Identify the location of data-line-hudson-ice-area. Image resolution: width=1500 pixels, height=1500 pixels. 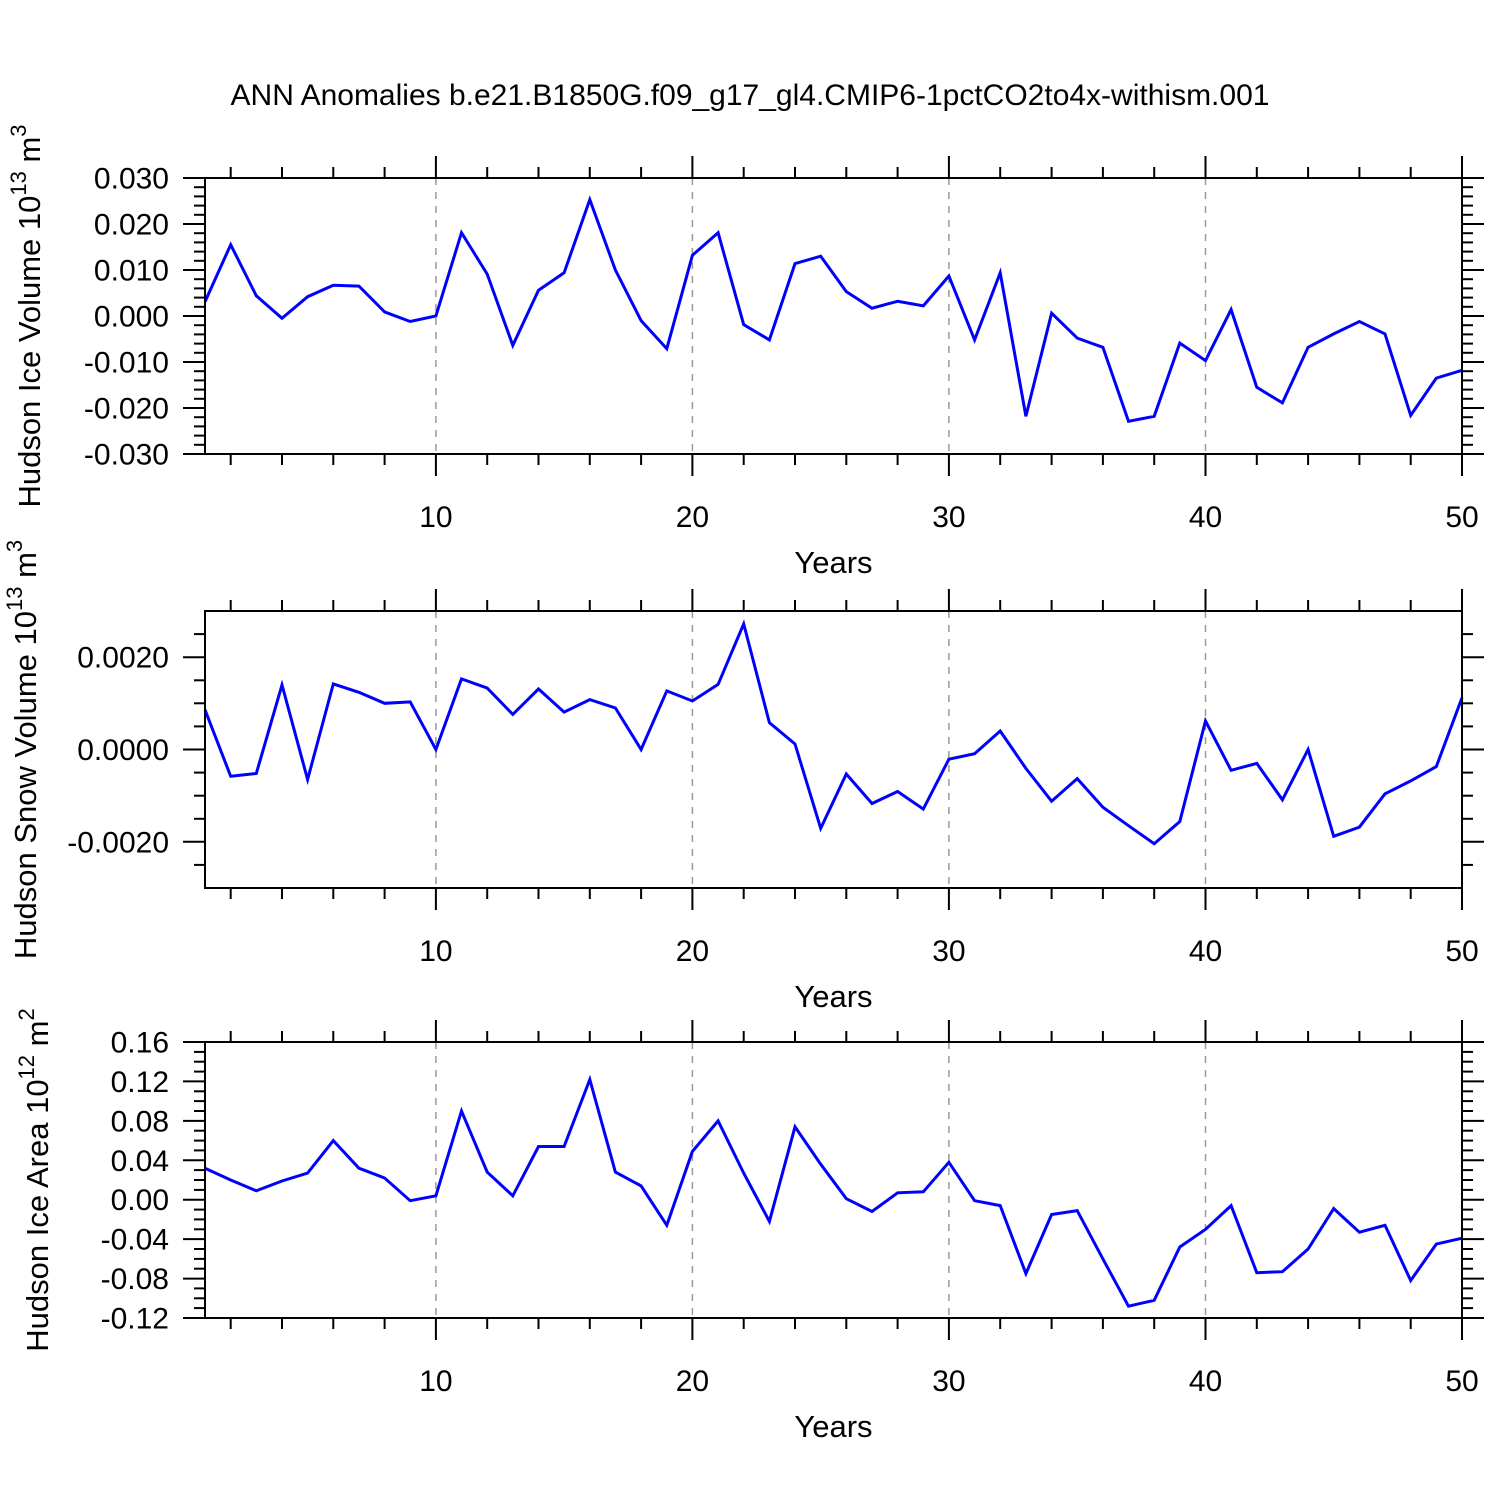
(833, 1191).